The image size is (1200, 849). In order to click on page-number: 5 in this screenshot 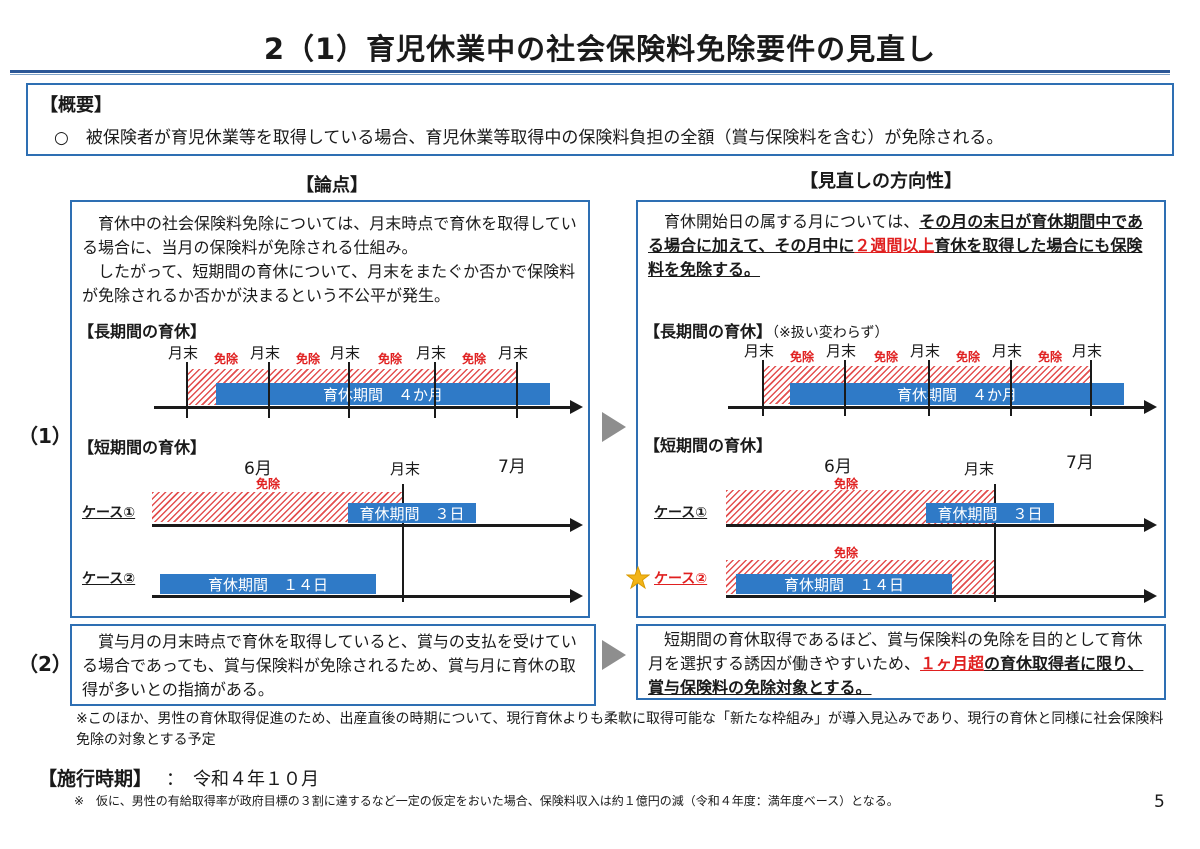, I will do `click(1159, 802)`.